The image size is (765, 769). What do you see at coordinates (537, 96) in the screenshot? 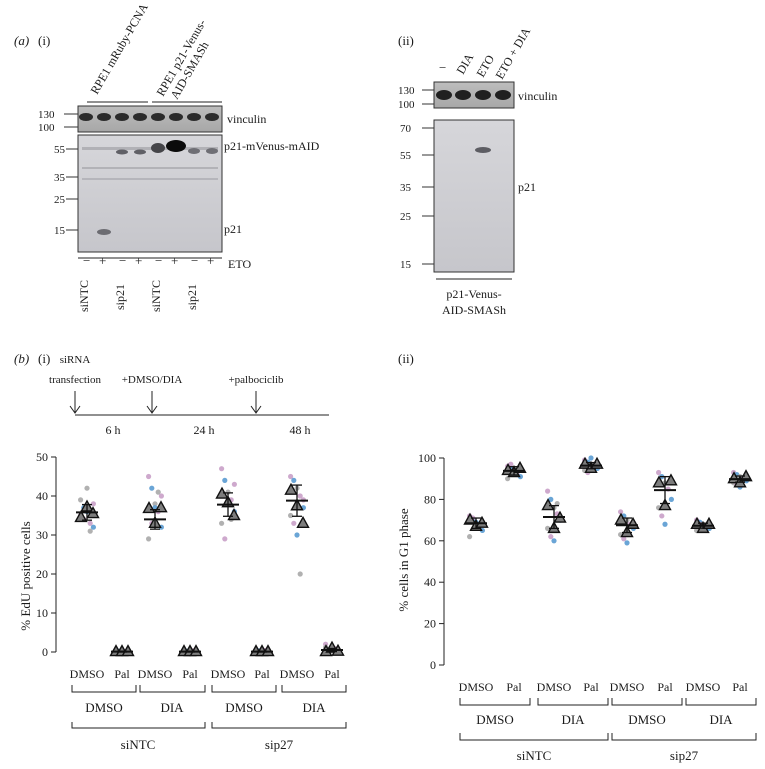
I see `vinculin-label-b: vinculin` at bounding box center [537, 96].